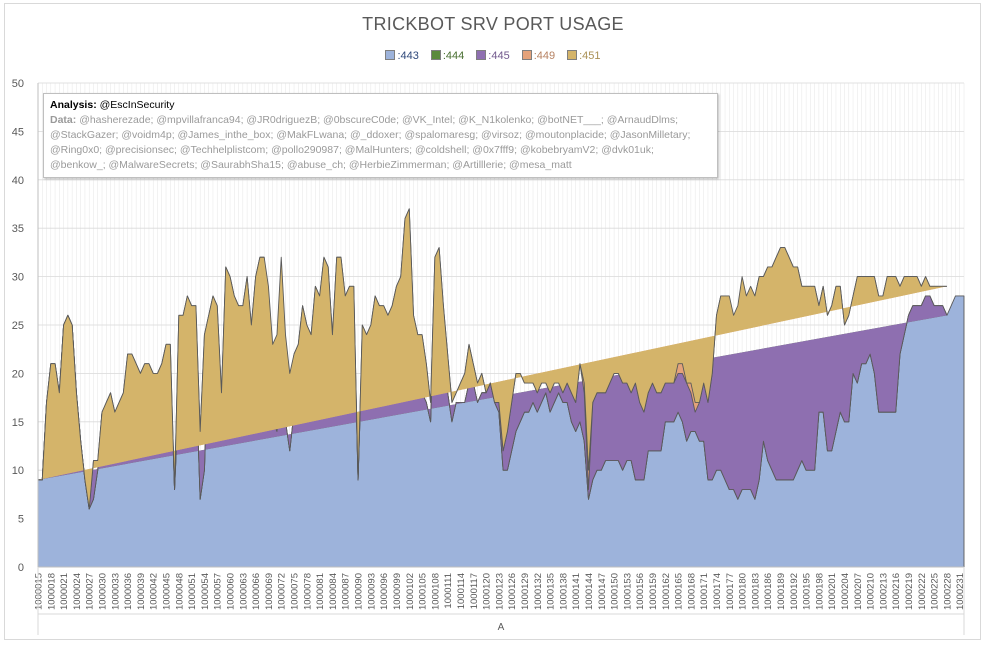 This screenshot has height=645, width=986. I want to click on x-tick-label: 1000147, so click(602, 591).